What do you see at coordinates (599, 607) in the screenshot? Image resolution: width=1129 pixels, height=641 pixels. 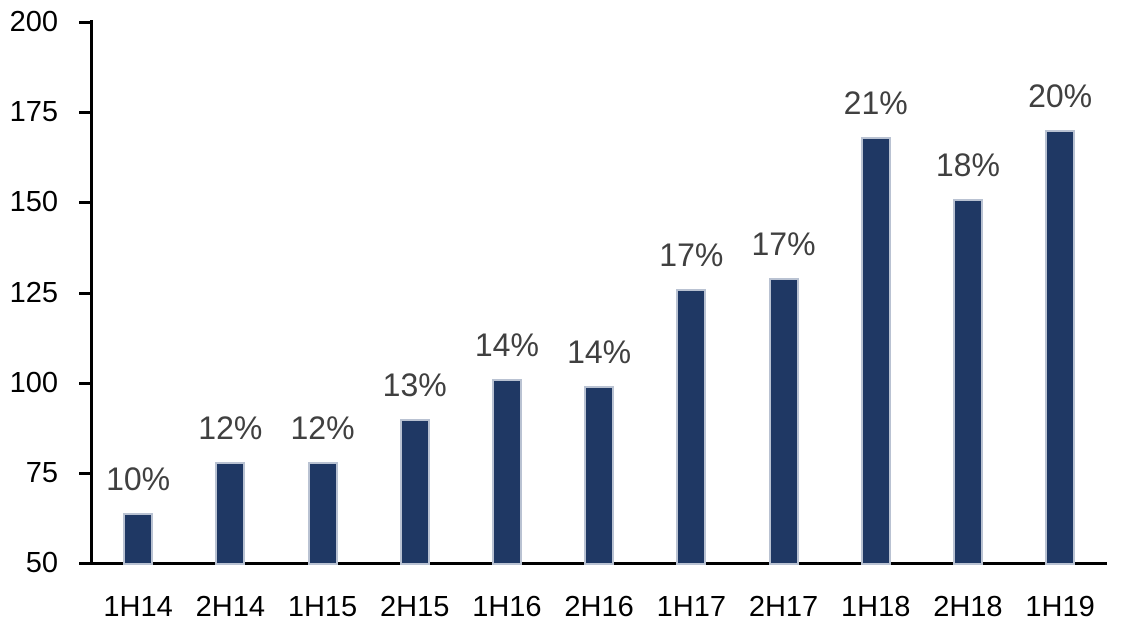 I see `x-tick-label: 2H16` at bounding box center [599, 607].